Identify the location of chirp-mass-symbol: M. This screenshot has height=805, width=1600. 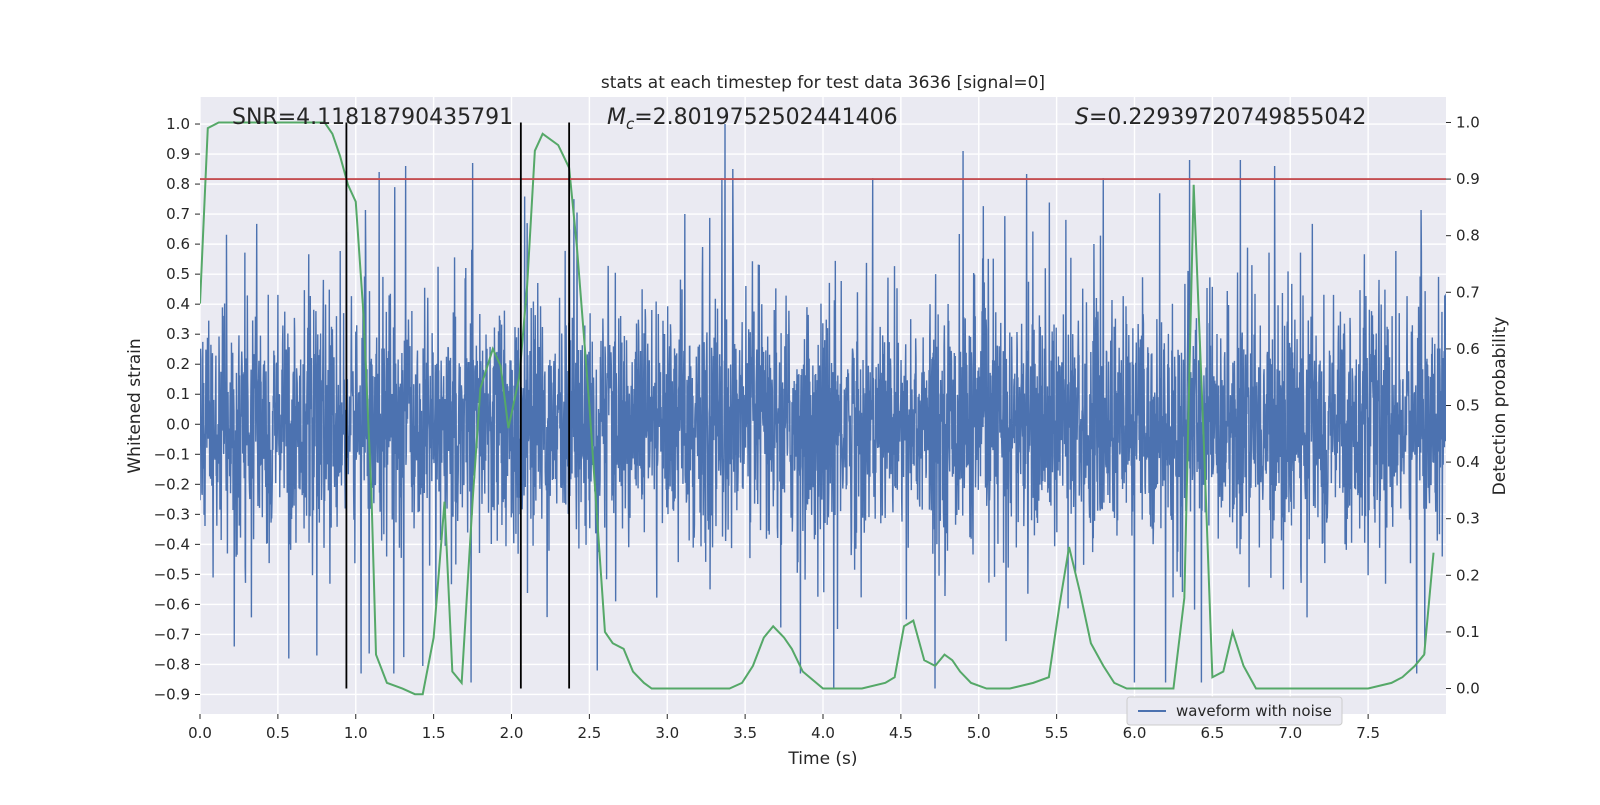
(616, 117).